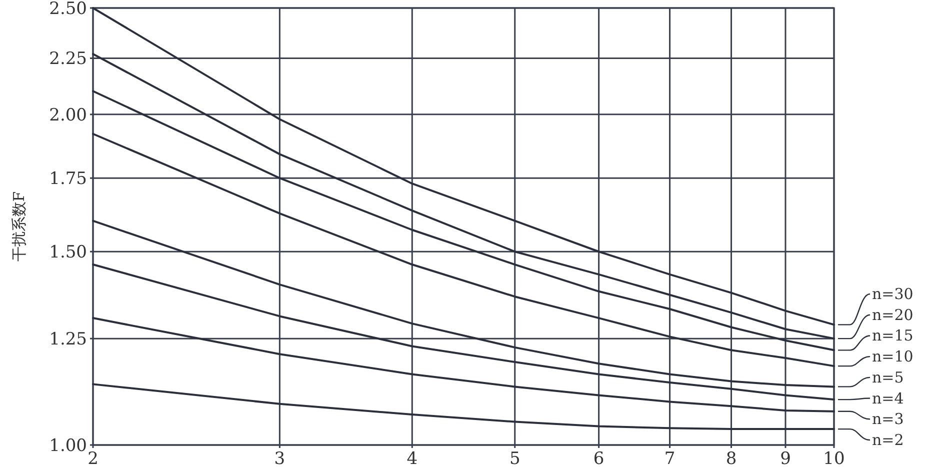 The width and height of the screenshot is (939, 467). I want to click on x-tick-label: 3, so click(280, 458).